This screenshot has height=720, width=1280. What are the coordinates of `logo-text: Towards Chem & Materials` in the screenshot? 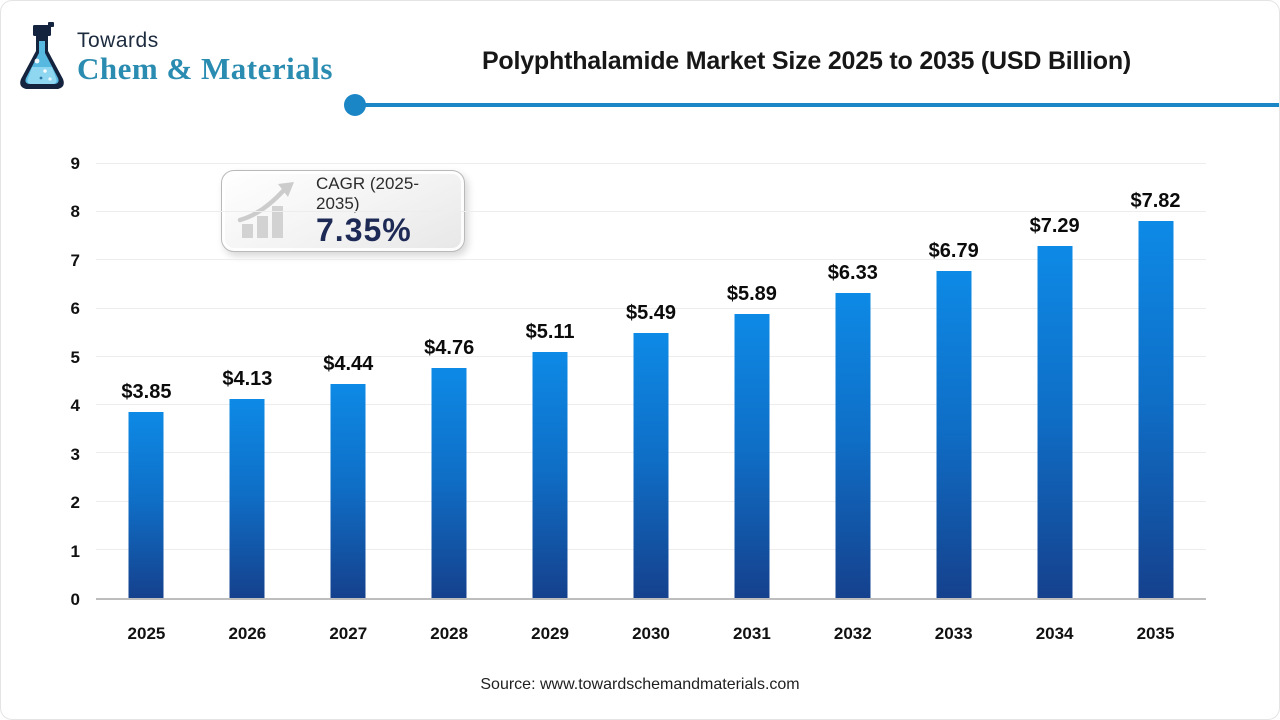 It's located at (205, 52).